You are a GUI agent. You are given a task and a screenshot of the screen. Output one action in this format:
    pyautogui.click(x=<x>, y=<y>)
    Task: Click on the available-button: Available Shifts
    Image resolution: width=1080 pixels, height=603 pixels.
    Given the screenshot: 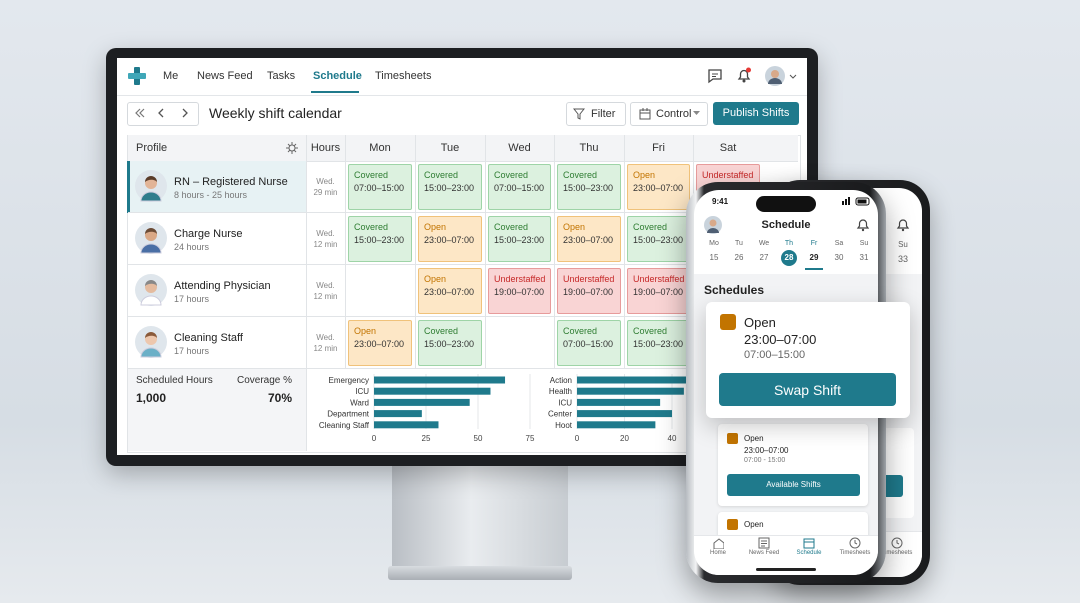 What is the action you would take?
    pyautogui.click(x=793, y=485)
    